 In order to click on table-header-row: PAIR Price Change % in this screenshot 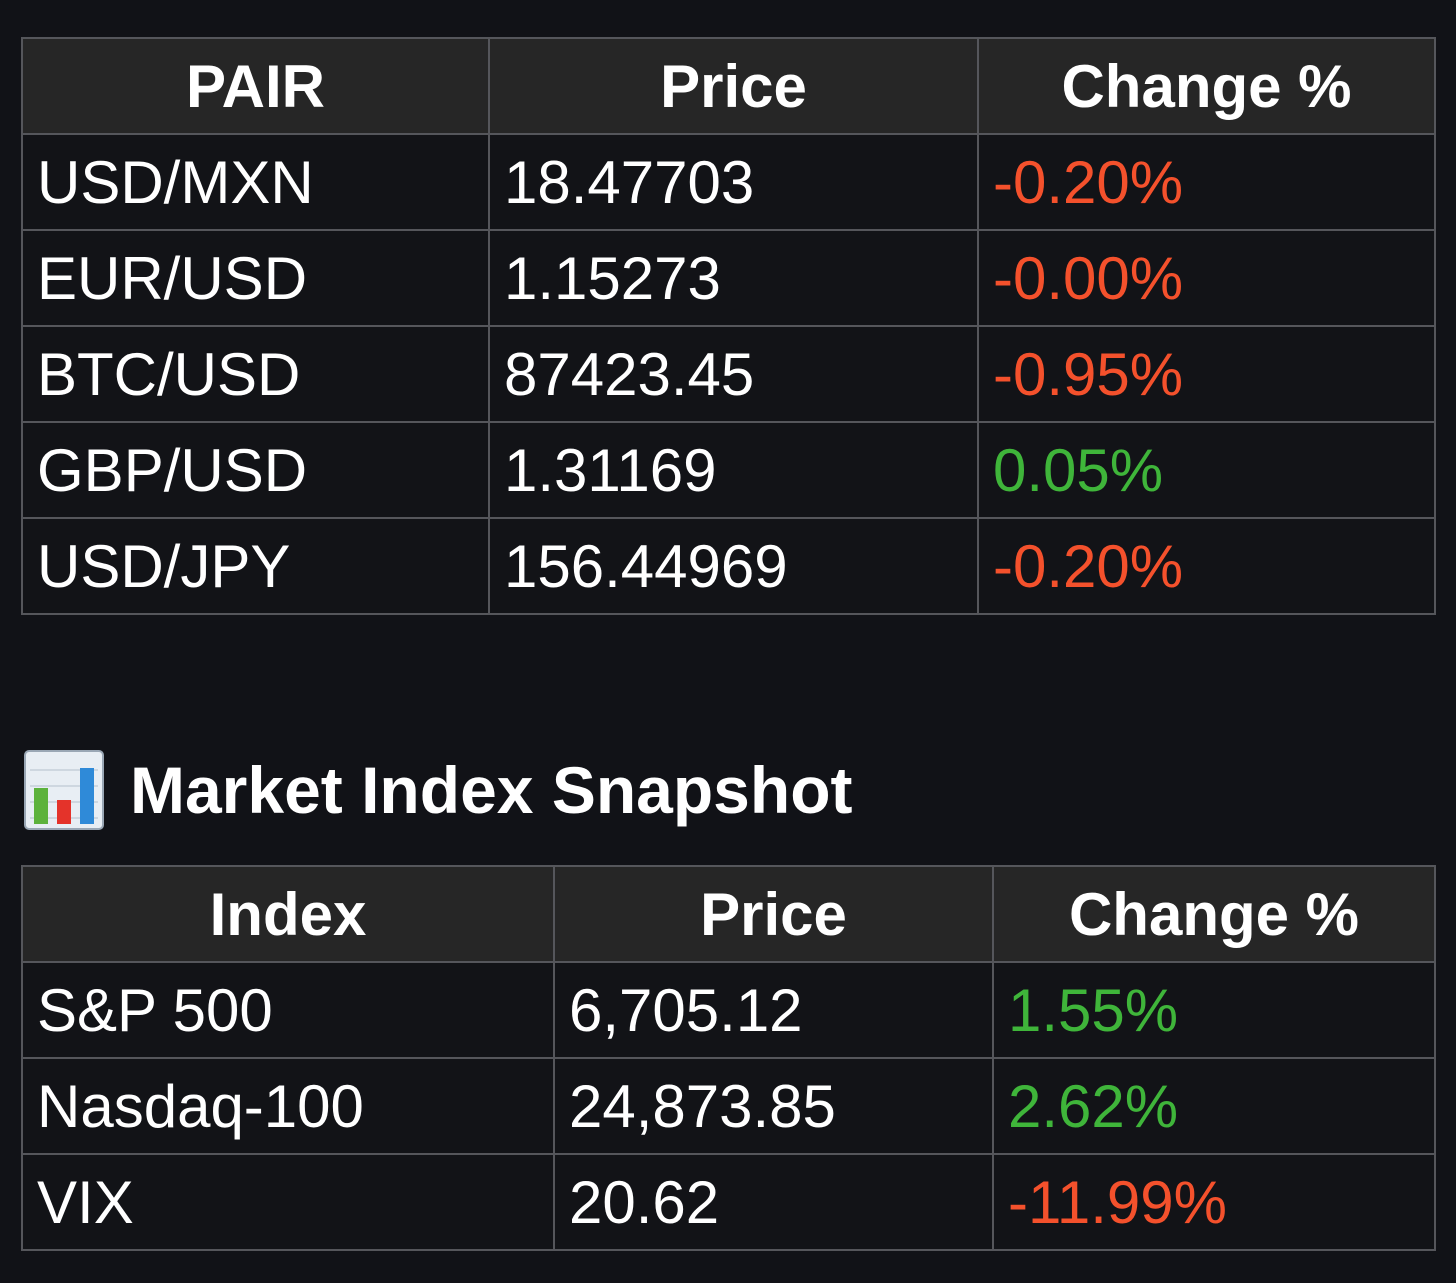, I will do `click(728, 86)`.